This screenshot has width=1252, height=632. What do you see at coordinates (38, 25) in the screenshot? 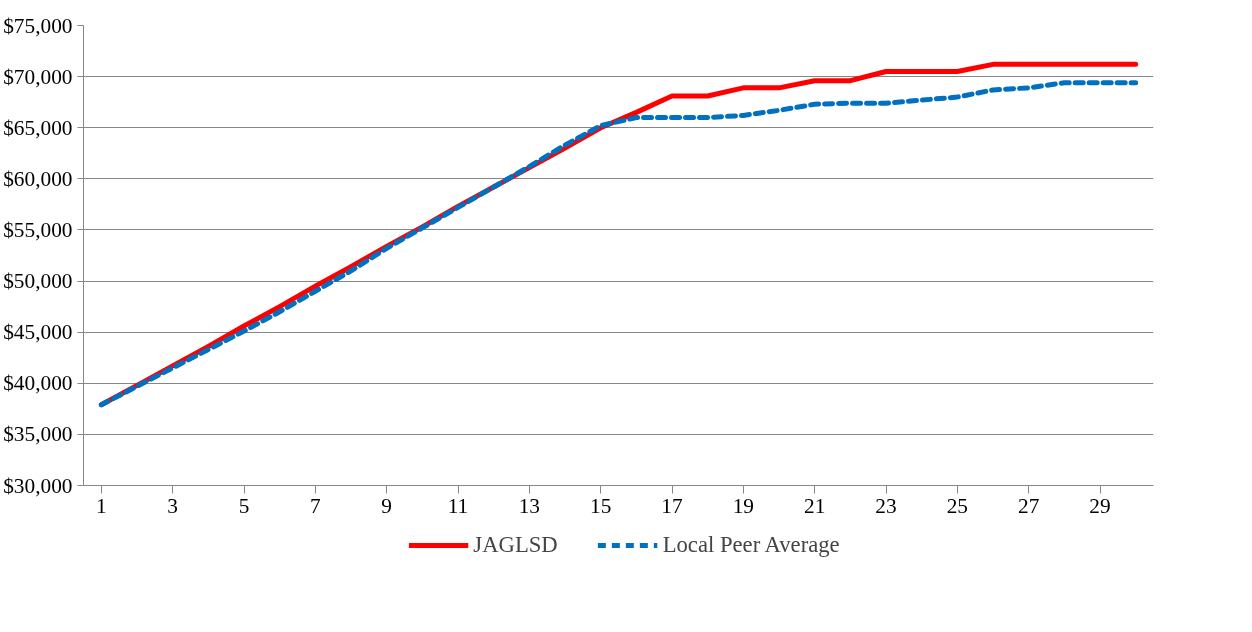
I see `y-tick-label: $75,000` at bounding box center [38, 25].